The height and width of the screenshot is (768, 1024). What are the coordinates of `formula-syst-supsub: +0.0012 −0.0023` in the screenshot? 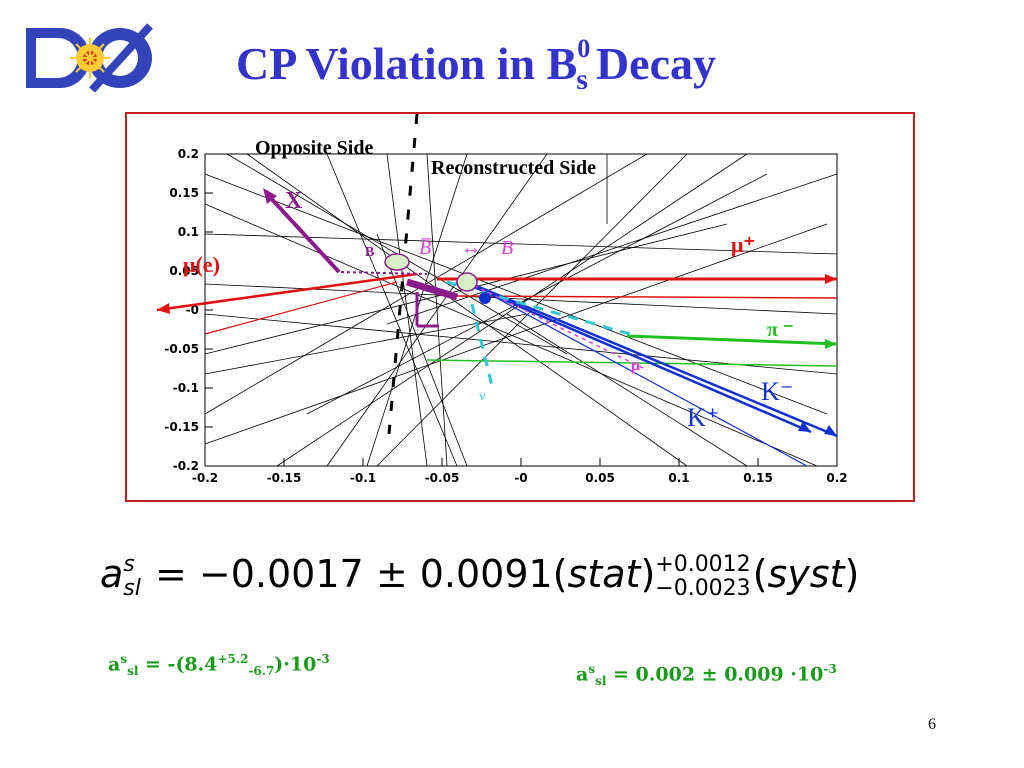 It's located at (702, 576).